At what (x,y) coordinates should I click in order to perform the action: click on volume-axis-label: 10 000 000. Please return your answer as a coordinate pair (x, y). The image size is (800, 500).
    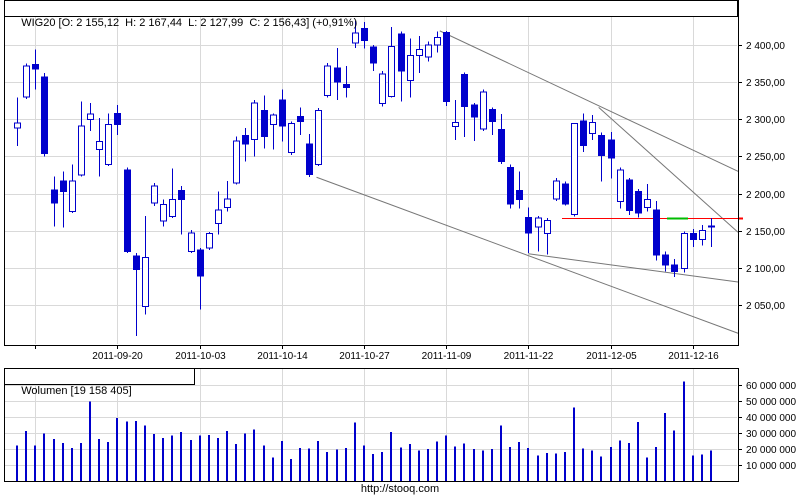
    Looking at the image, I should click on (771, 466).